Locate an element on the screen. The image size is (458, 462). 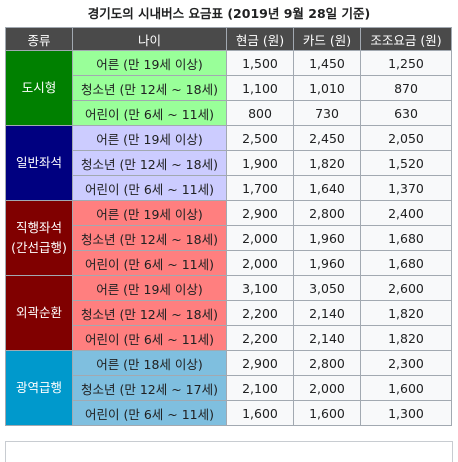
bus-type-label: 도시형 is located at coordinates (39, 87).